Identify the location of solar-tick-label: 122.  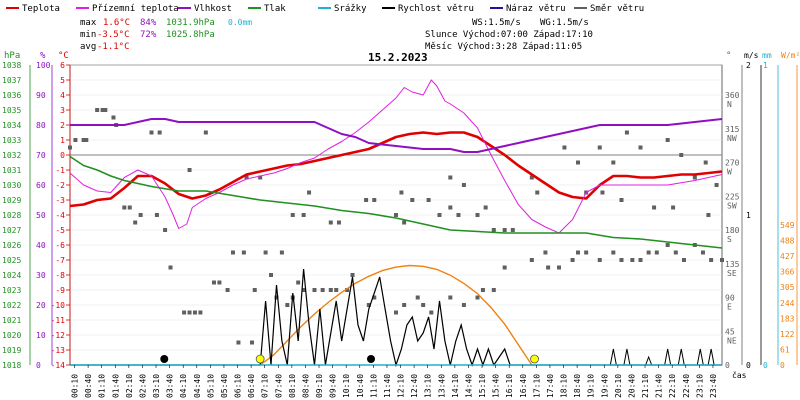
(787, 334).